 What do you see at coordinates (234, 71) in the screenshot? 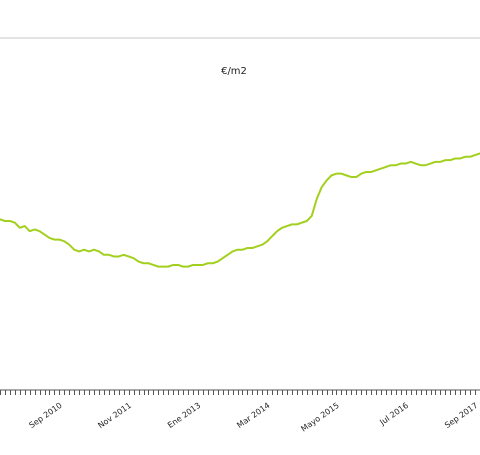
I see `y-unit-label: €/m2` at bounding box center [234, 71].